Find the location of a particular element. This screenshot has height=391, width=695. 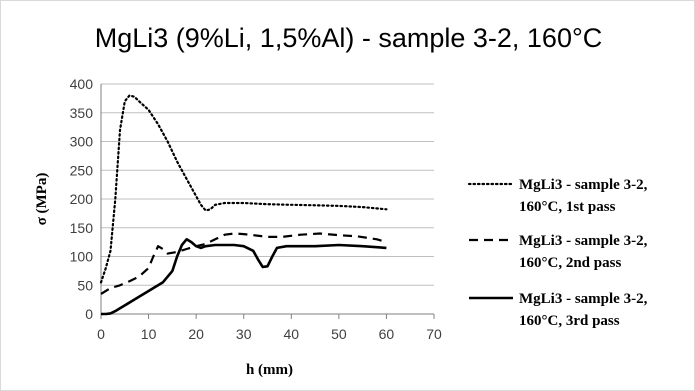

x-tick-label: 0 is located at coordinates (101, 334).